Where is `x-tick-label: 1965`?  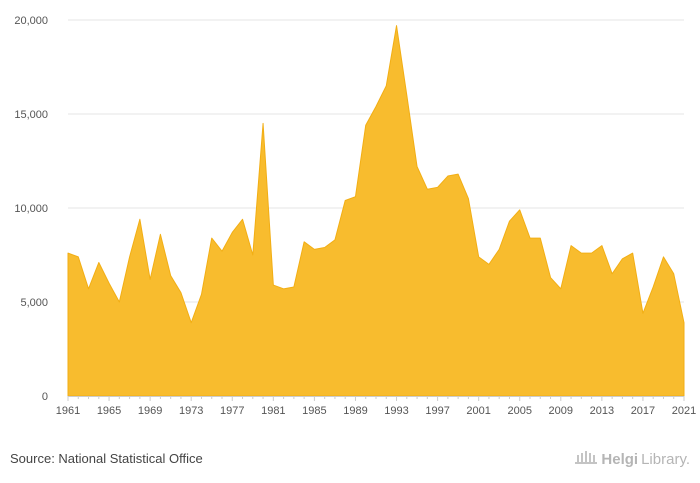
x-tick-label: 1965 is located at coordinates (109, 411).